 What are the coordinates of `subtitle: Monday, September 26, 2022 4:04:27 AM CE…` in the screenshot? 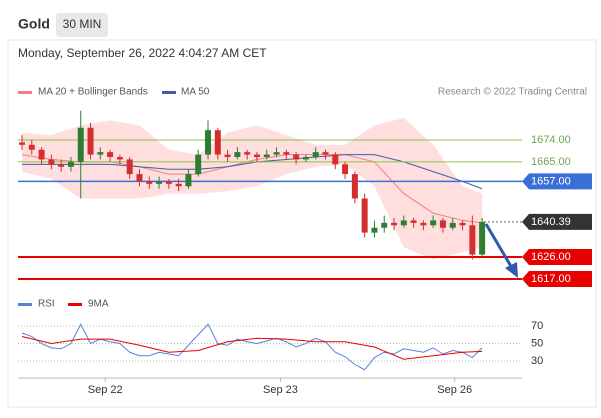 It's located at (142, 53).